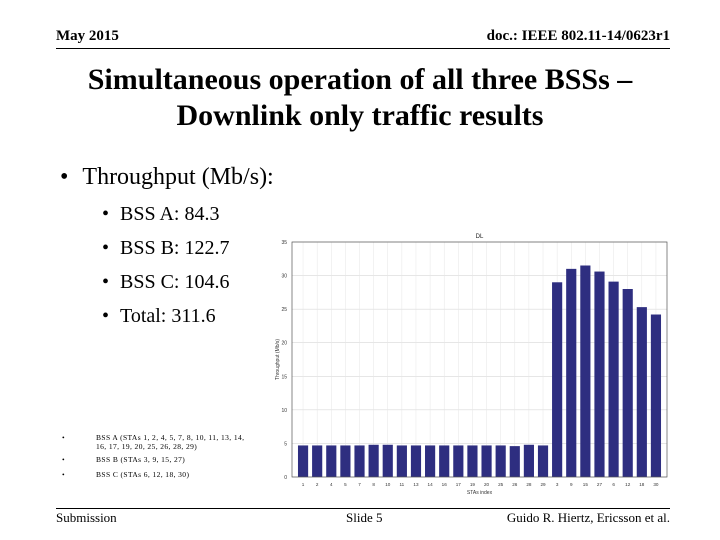  I want to click on x-tick-label: 28, so click(529, 484).